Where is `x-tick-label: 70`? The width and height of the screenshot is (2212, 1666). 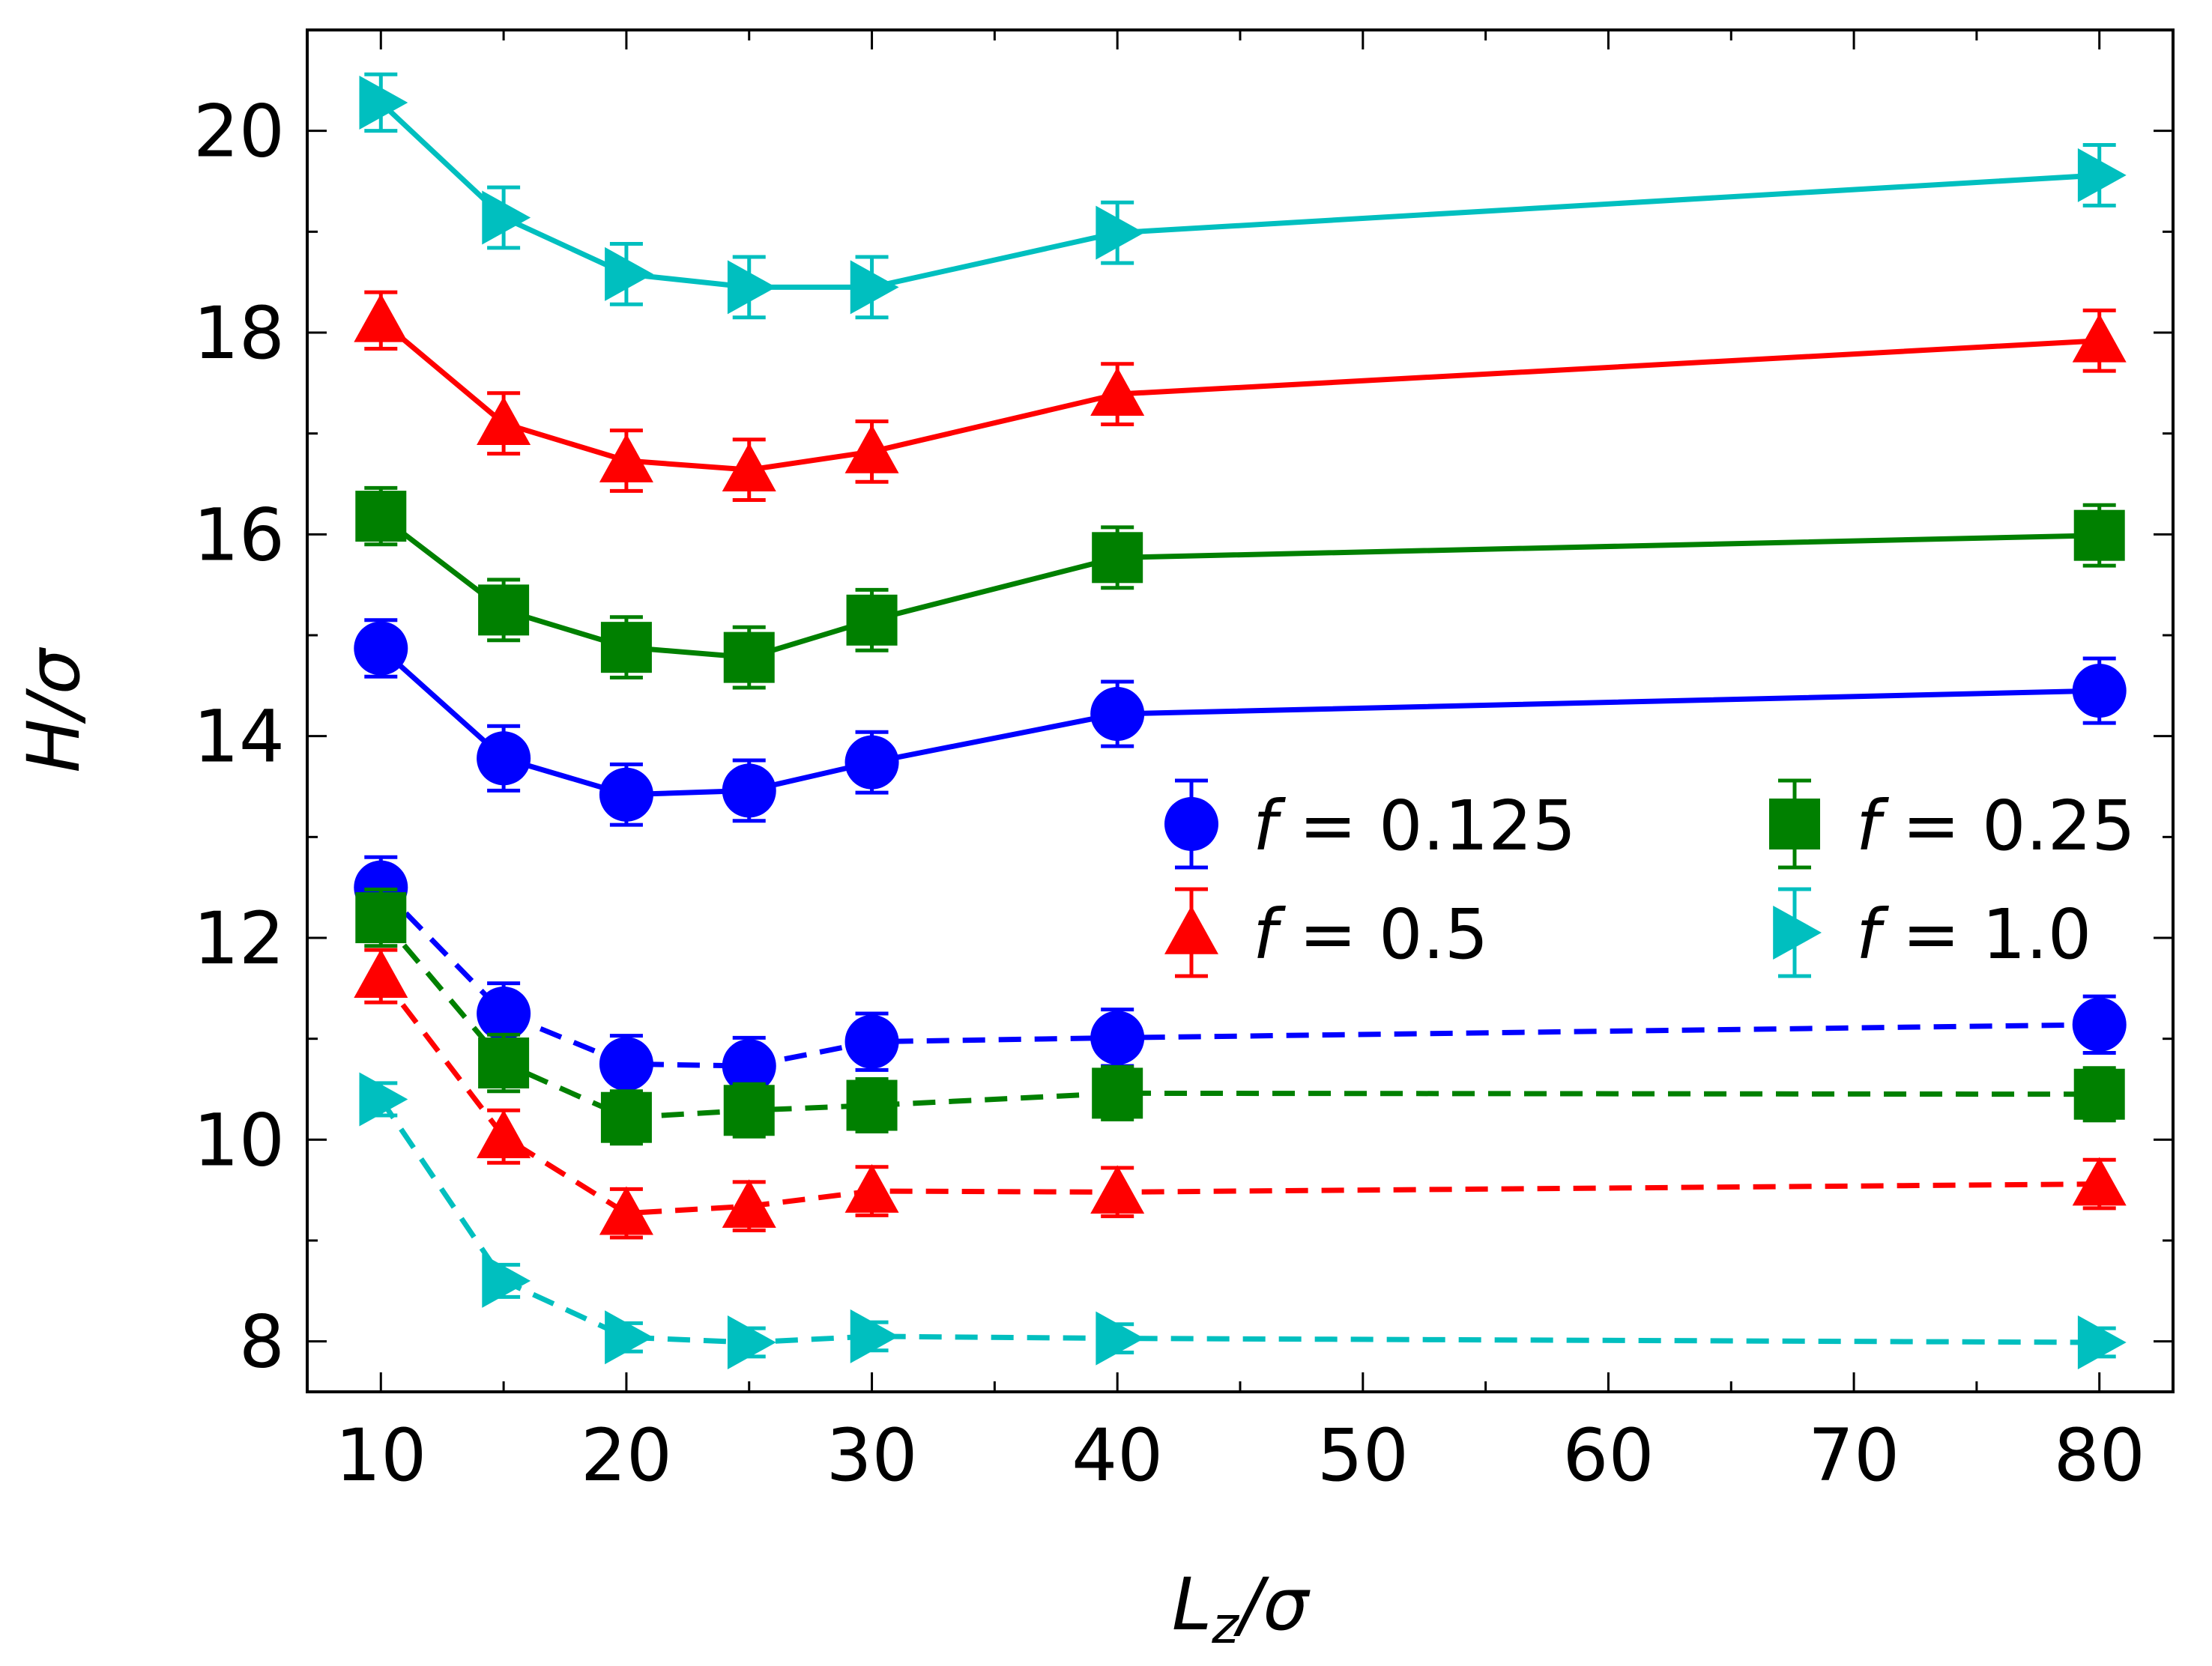
x-tick-label: 70 is located at coordinates (1854, 1455).